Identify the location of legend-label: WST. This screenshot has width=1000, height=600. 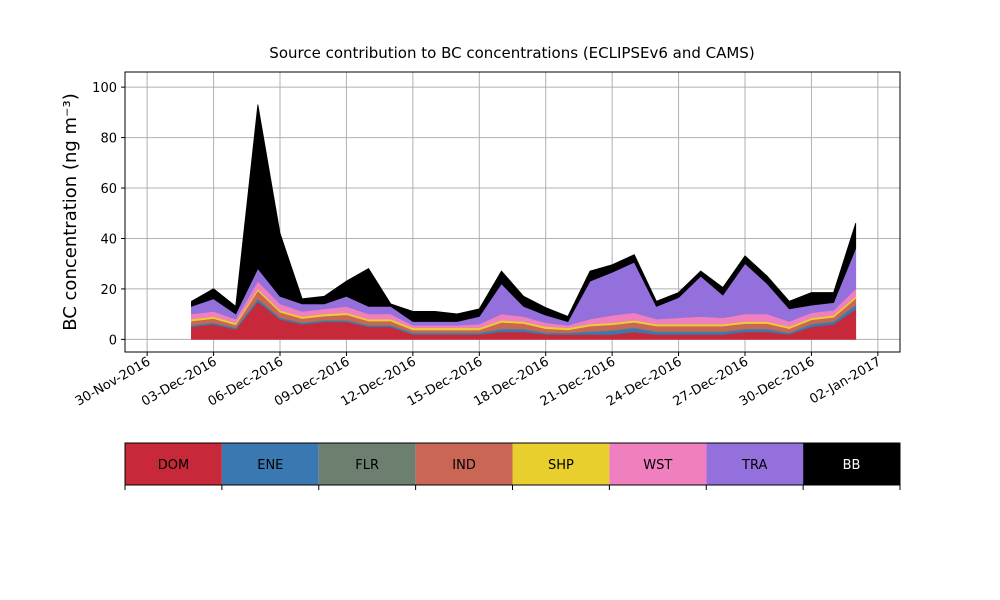
(657, 465).